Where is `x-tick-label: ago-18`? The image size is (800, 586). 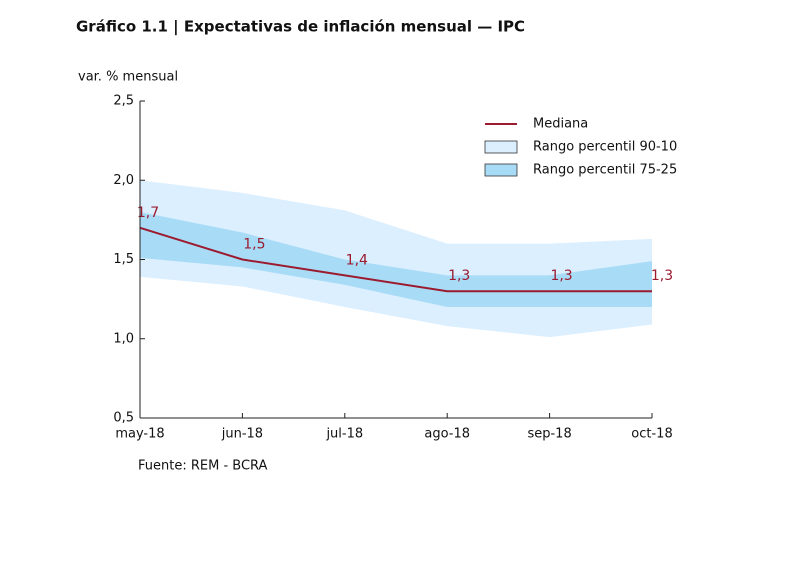 x-tick-label: ago-18 is located at coordinates (447, 434).